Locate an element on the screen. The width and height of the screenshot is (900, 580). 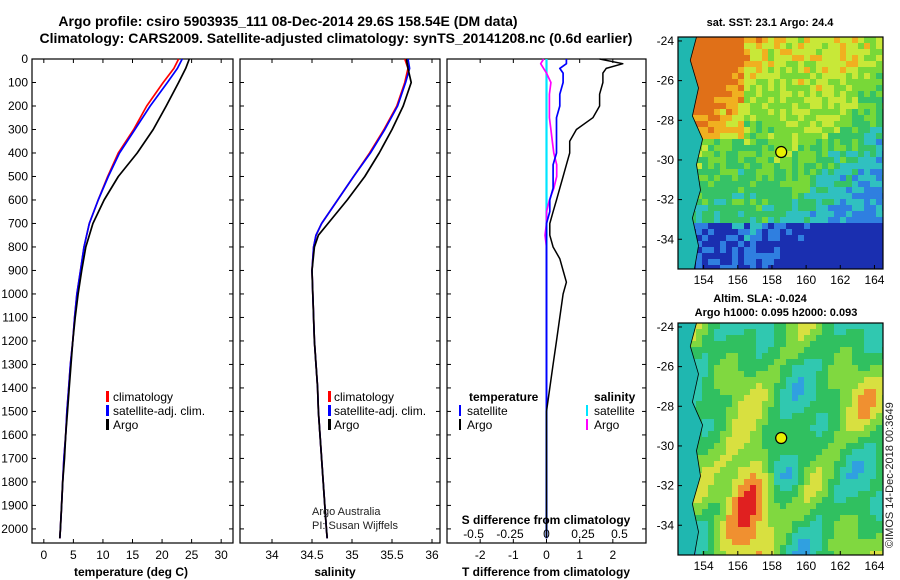
depth-tick-label: 1400 is located at coordinates (14, 388).